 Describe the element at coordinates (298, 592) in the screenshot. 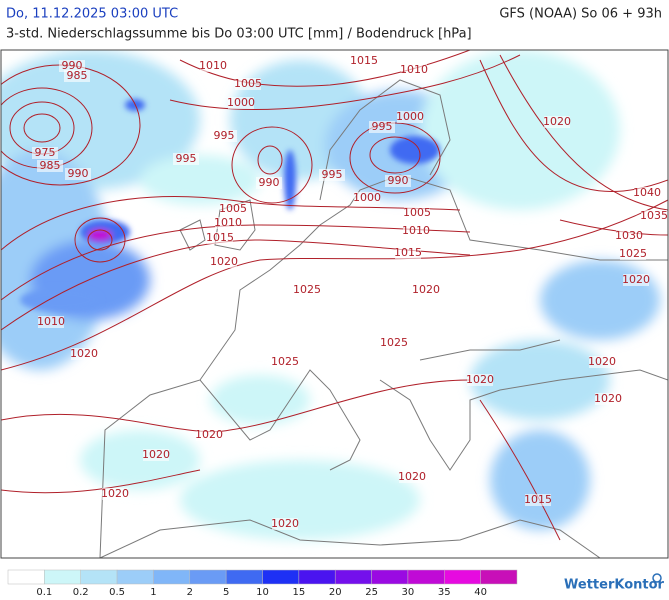

I see `legend-tick-label: 15` at that location.